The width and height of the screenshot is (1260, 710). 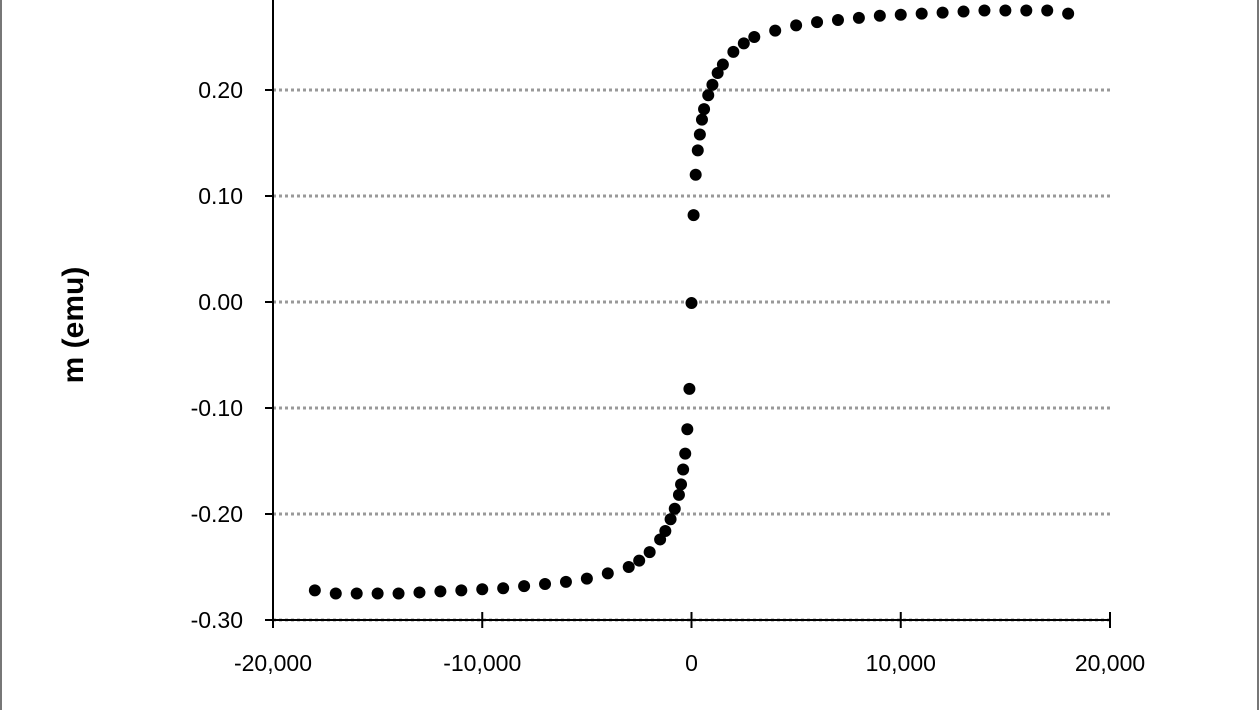 What do you see at coordinates (220, 302) in the screenshot?
I see `y-tick-label: 0.00` at bounding box center [220, 302].